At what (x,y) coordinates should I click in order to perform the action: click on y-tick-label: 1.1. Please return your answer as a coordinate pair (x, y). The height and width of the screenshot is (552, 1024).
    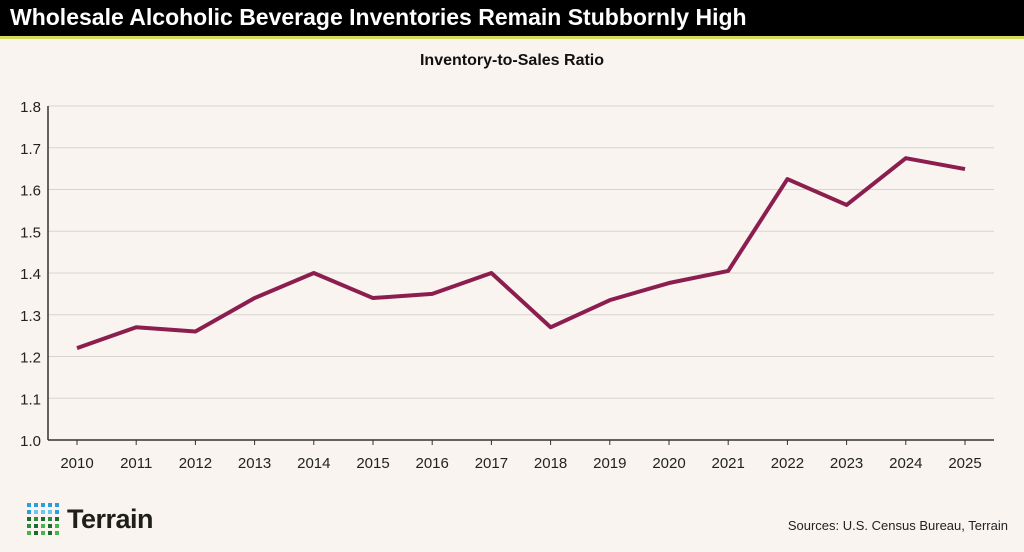
    Looking at the image, I should click on (30, 399).